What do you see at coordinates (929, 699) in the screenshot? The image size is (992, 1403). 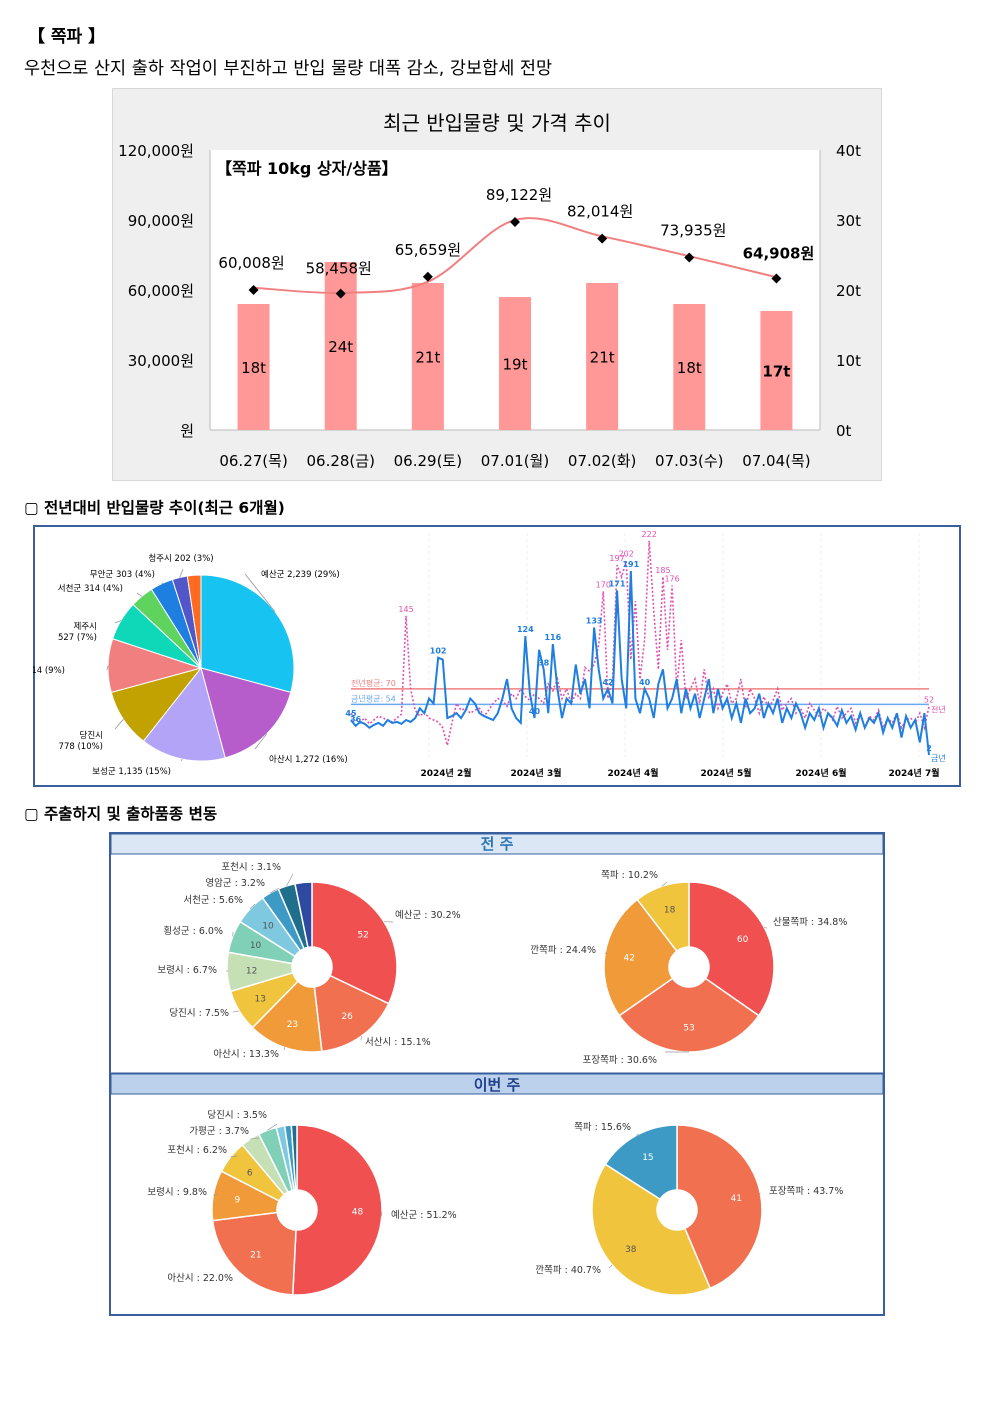 I see `data-label: 52` at bounding box center [929, 699].